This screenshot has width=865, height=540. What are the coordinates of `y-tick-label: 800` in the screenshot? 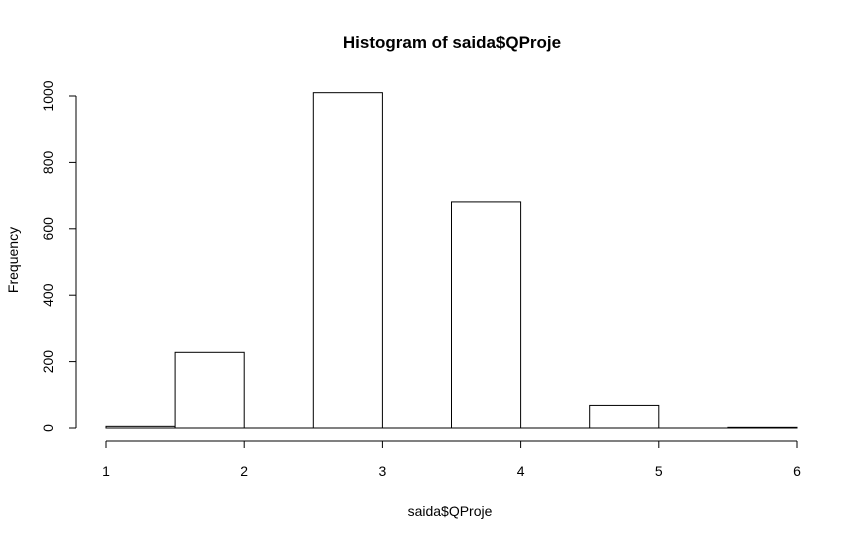 It's located at (48, 163).